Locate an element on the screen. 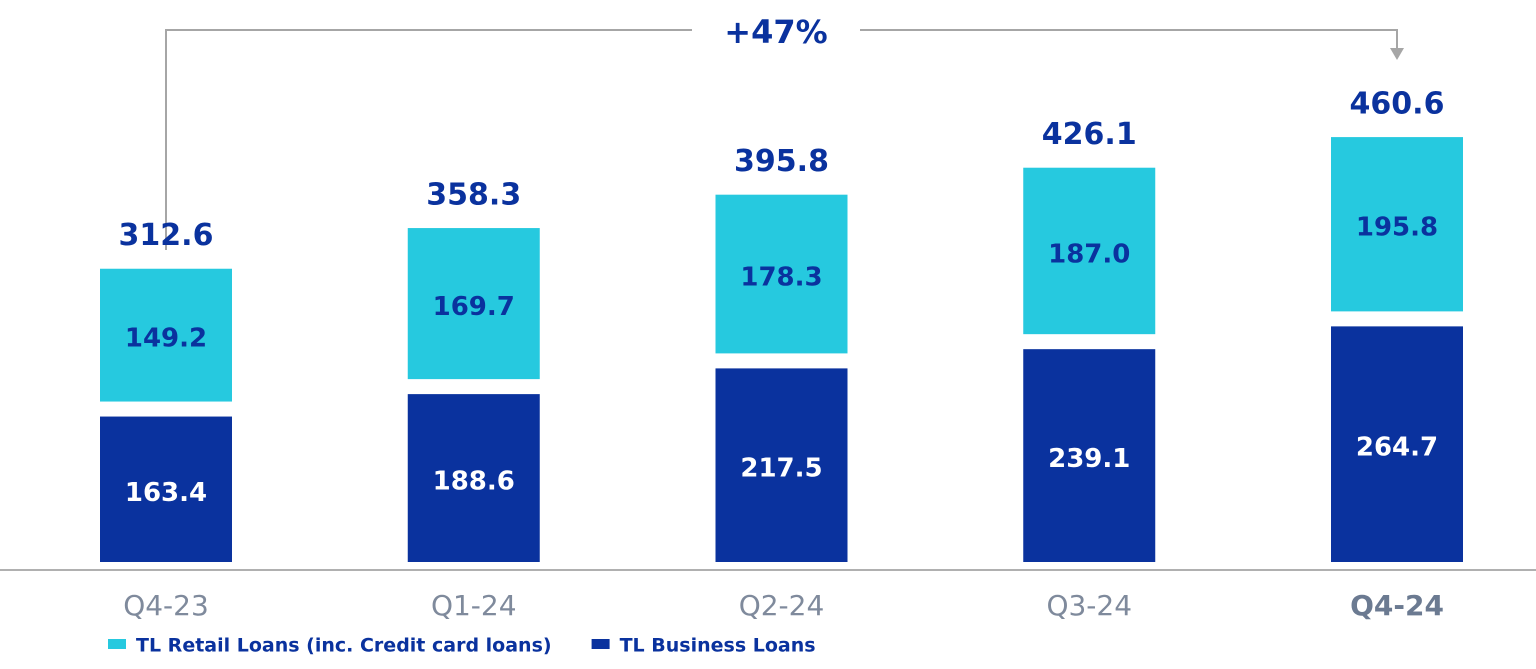 Image resolution: width=1536 pixels, height=669 pixels. value-label: 264.7 is located at coordinates (1397, 448).